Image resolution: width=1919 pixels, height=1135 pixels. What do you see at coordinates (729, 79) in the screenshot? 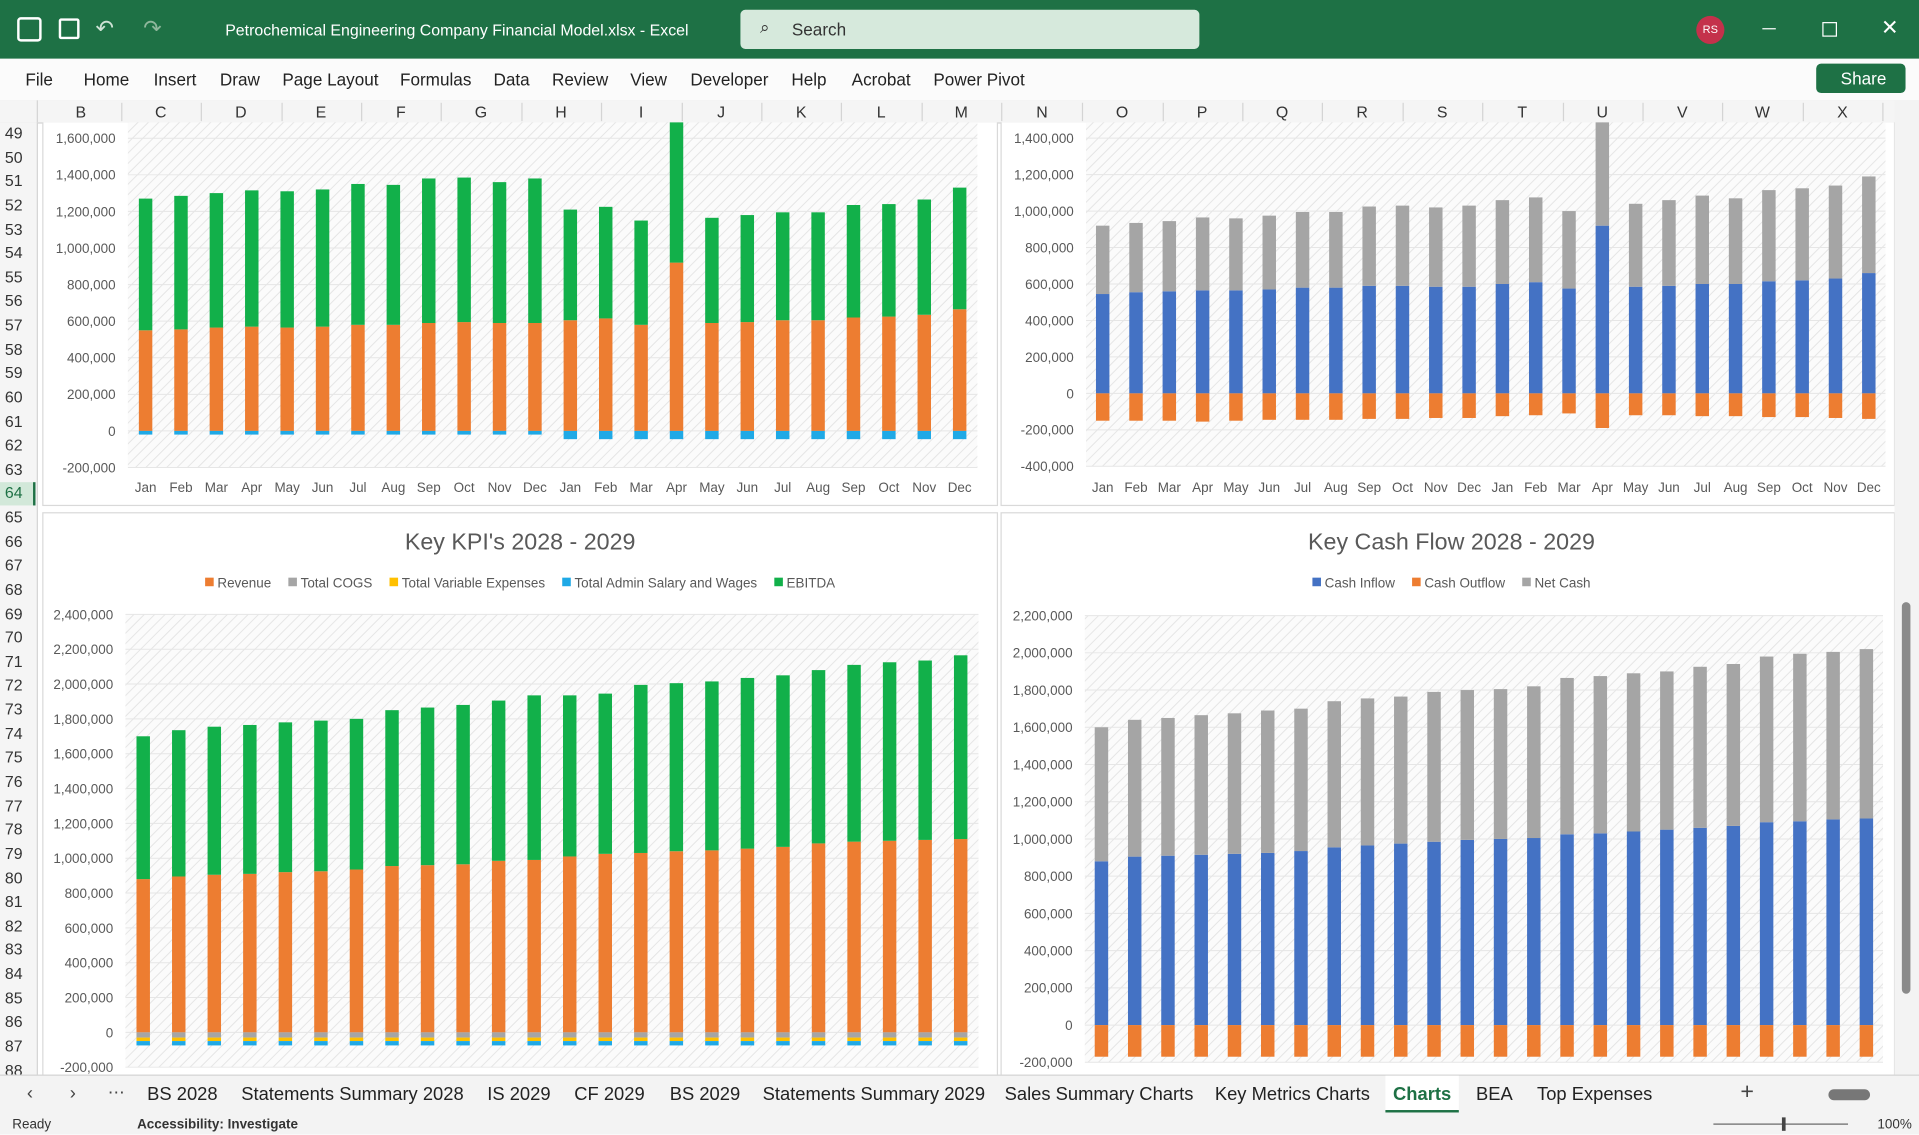
I see `ribbon-tab: Developer` at bounding box center [729, 79].